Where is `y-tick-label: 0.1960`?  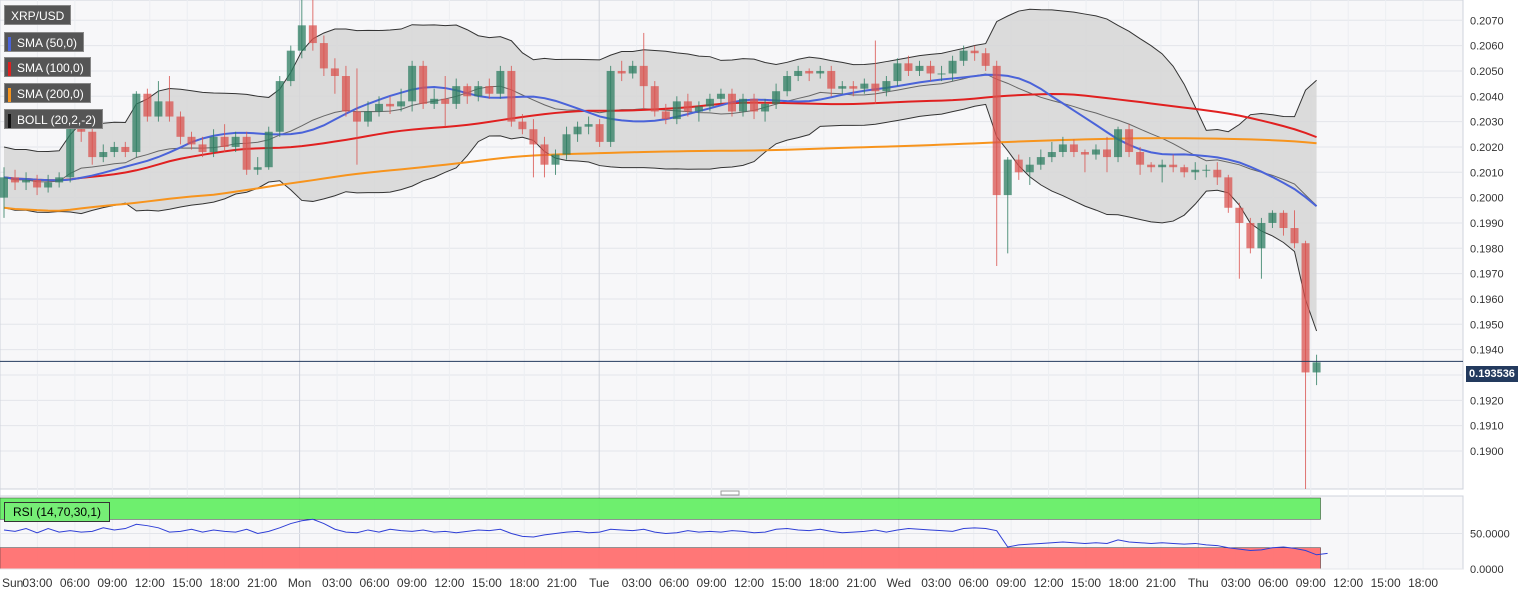 y-tick-label: 0.1960 is located at coordinates (1487, 300).